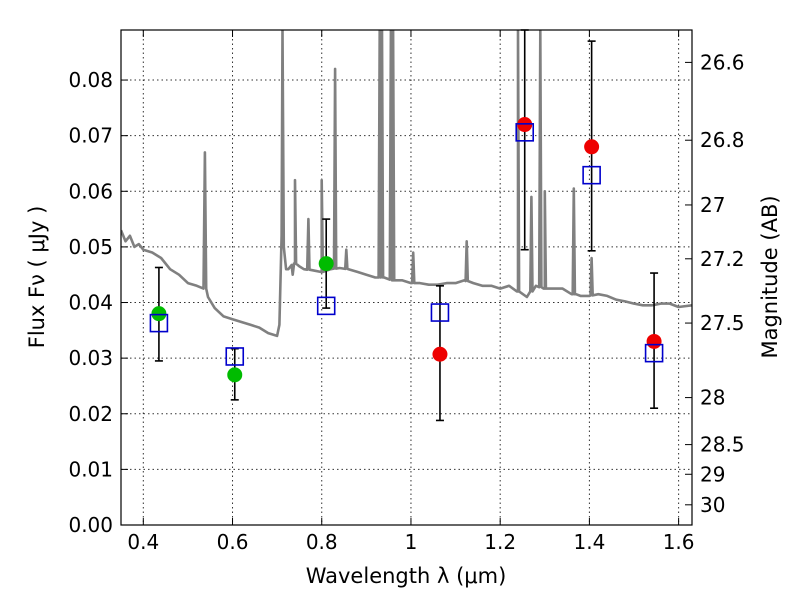 Image resolution: width=800 pixels, height=600 pixels. What do you see at coordinates (90, 80) in the screenshot?
I see `y-tick-label: 0.08` at bounding box center [90, 80].